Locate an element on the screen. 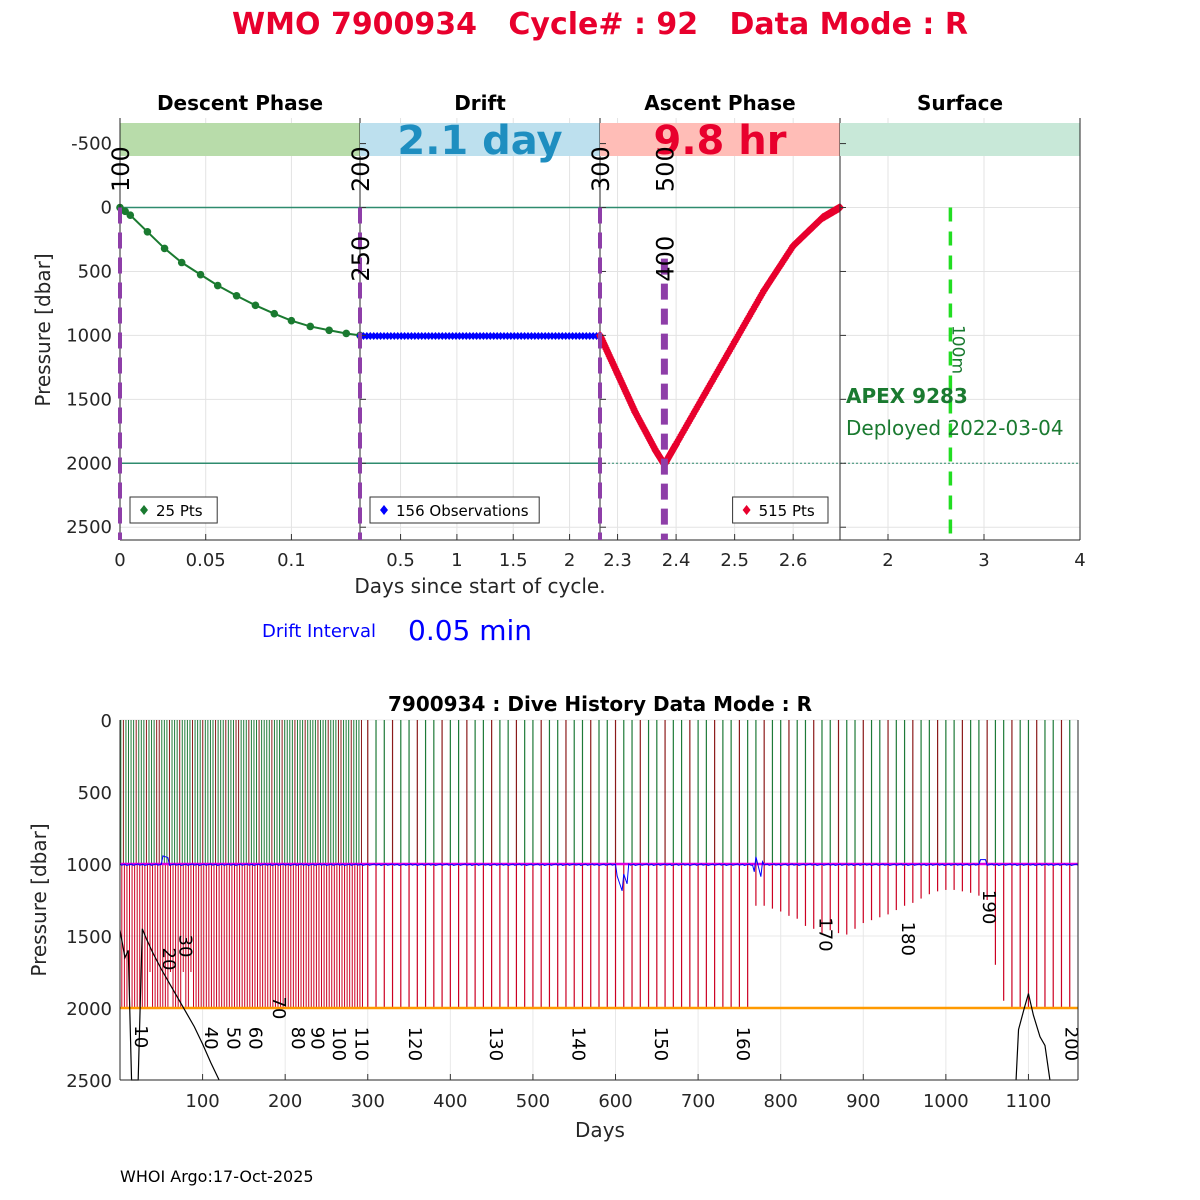 The width and height of the screenshot is (1200, 1200). x-tick-label: 600 is located at coordinates (615, 1101).